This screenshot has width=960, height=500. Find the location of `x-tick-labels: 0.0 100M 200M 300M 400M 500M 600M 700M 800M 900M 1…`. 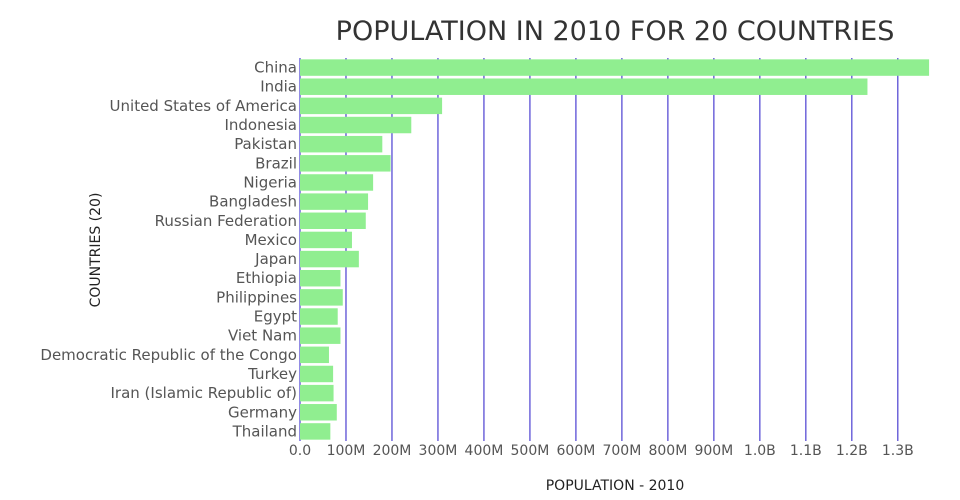

x-tick-labels: 0.0 100M 200M 300M 400M 500M 600M 700M 800M 900M 1… is located at coordinates (601, 451).